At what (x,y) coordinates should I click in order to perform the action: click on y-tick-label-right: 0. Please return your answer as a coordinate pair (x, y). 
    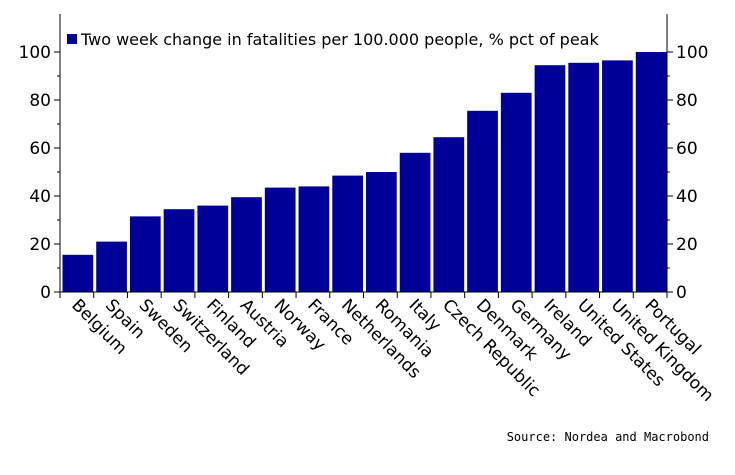
    Looking at the image, I should click on (681, 293).